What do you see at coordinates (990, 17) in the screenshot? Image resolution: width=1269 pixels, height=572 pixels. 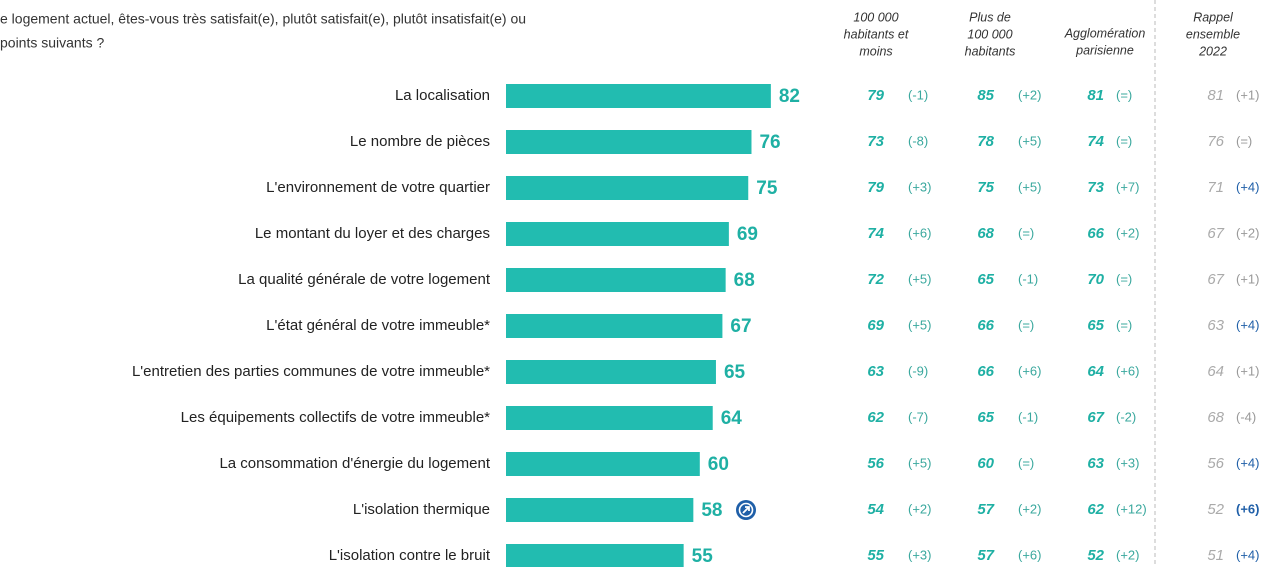 I see `column-header: Plus de` at bounding box center [990, 17].